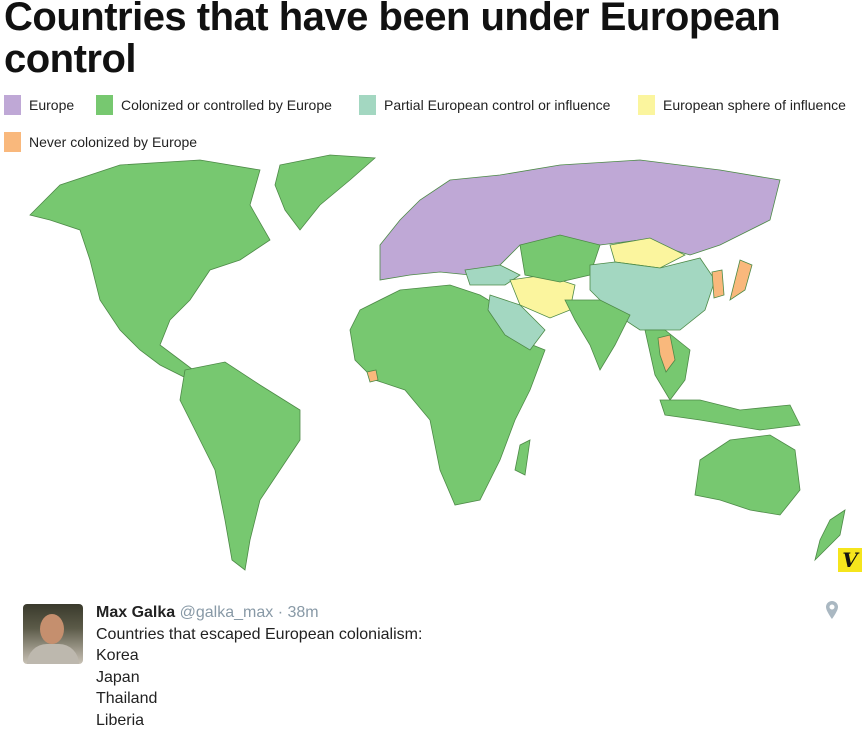  Describe the element at coordinates (580, 220) in the screenshot. I see `europe-russia` at that location.